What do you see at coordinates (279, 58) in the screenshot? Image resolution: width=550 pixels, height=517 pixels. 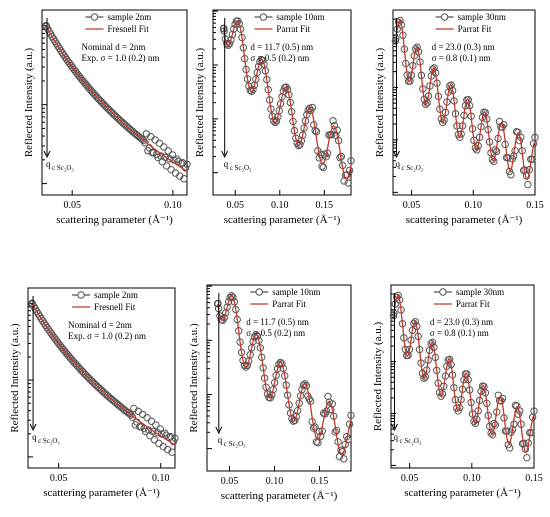 I see `annotation-text: σ = 0.5 (0.2) nm` at bounding box center [279, 58].